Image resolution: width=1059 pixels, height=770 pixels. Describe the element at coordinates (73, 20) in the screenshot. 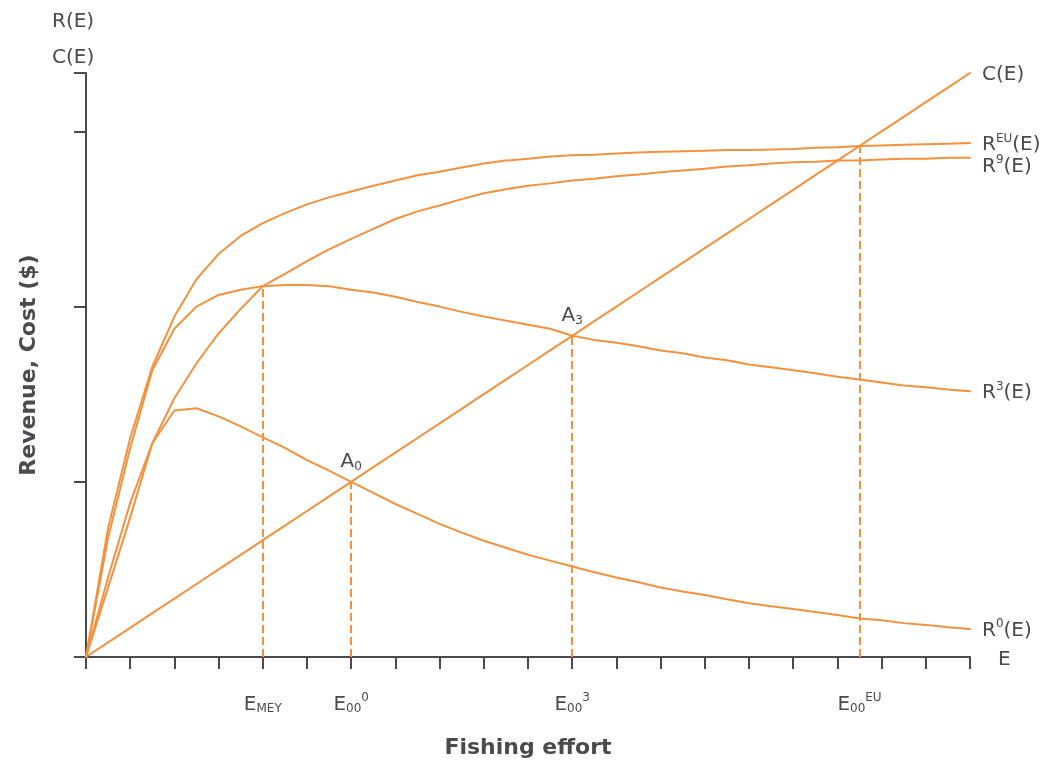

I see `text: R(E)` at that location.